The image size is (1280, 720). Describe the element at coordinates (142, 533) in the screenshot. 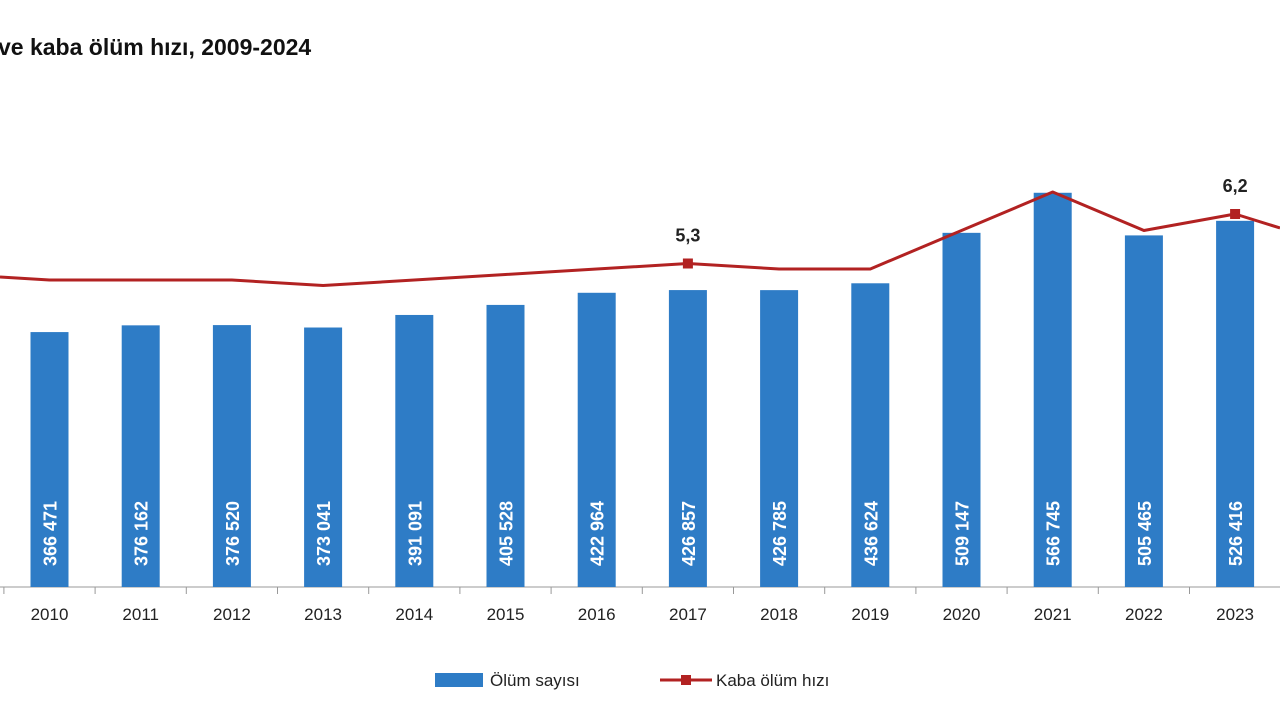

I see `bar-value-label-2011: 376 162` at that location.